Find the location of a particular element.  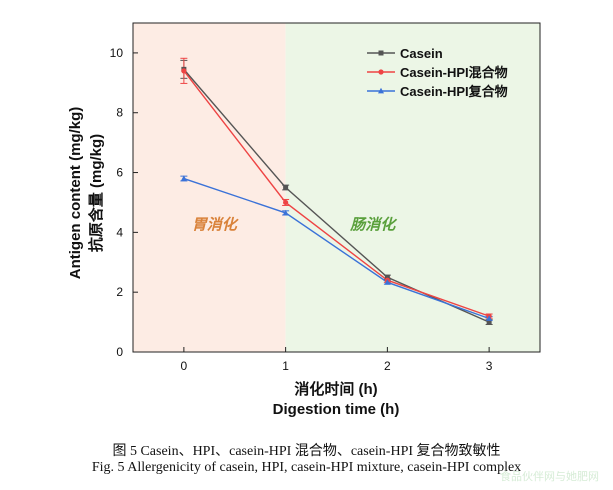

legend-label-0: Casein is located at coordinates (421, 53).